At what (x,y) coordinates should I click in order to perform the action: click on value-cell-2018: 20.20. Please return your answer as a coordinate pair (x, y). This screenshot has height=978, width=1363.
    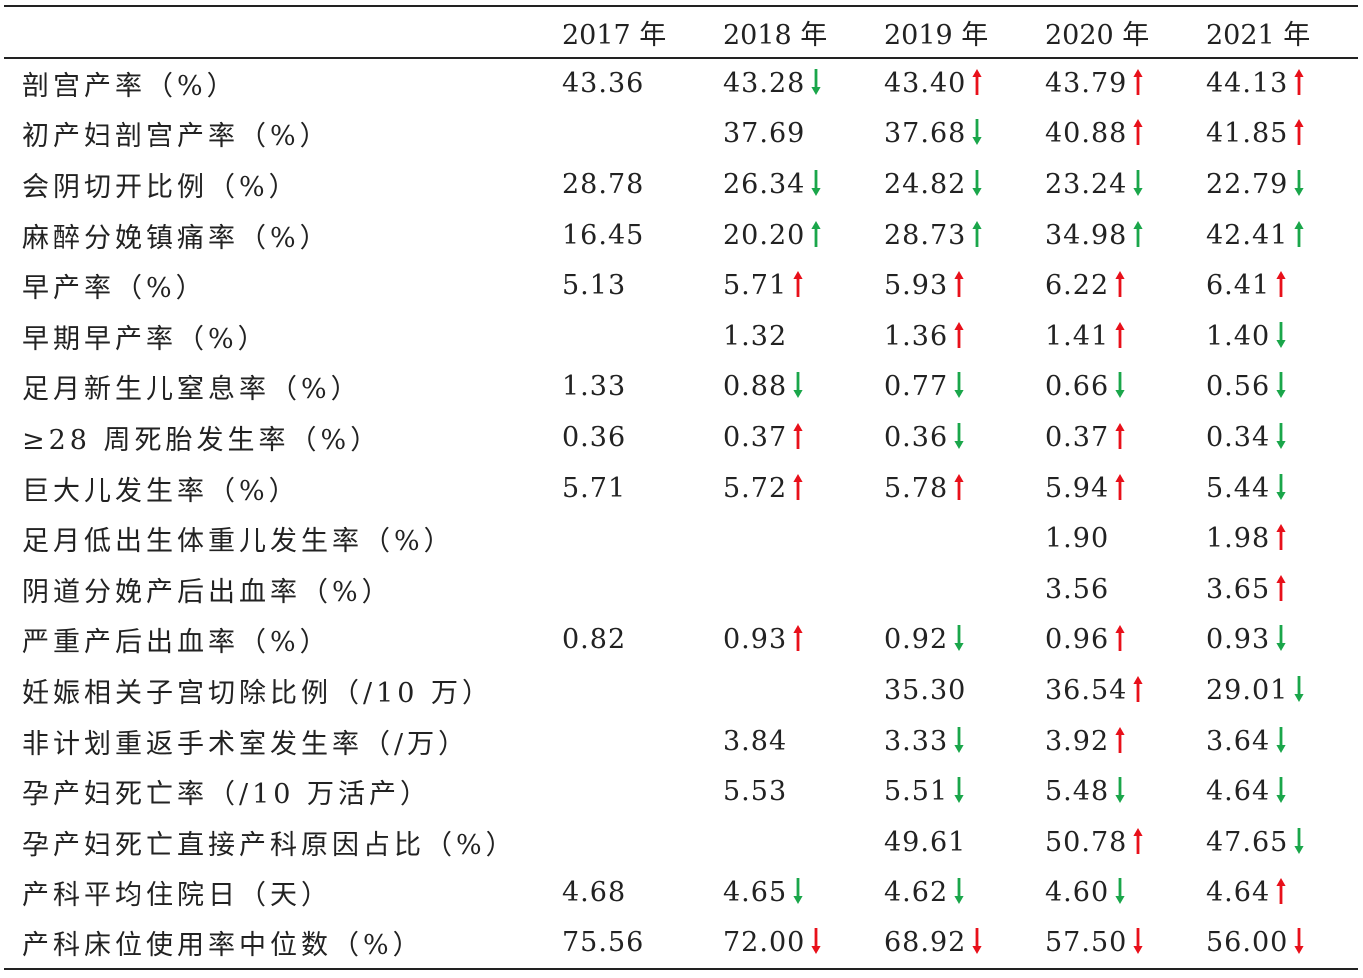
    Looking at the image, I should click on (795, 235).